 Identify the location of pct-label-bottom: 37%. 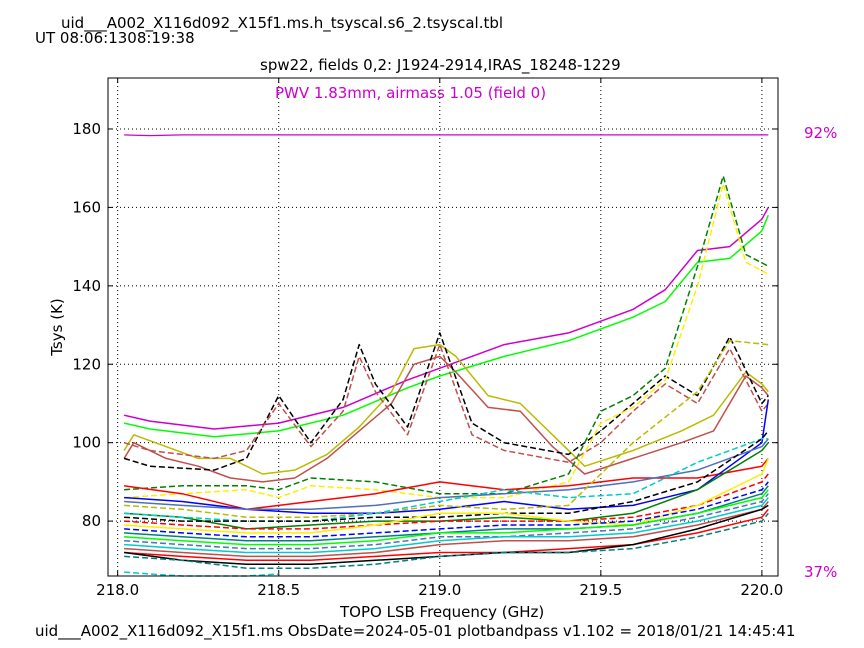
(821, 572).